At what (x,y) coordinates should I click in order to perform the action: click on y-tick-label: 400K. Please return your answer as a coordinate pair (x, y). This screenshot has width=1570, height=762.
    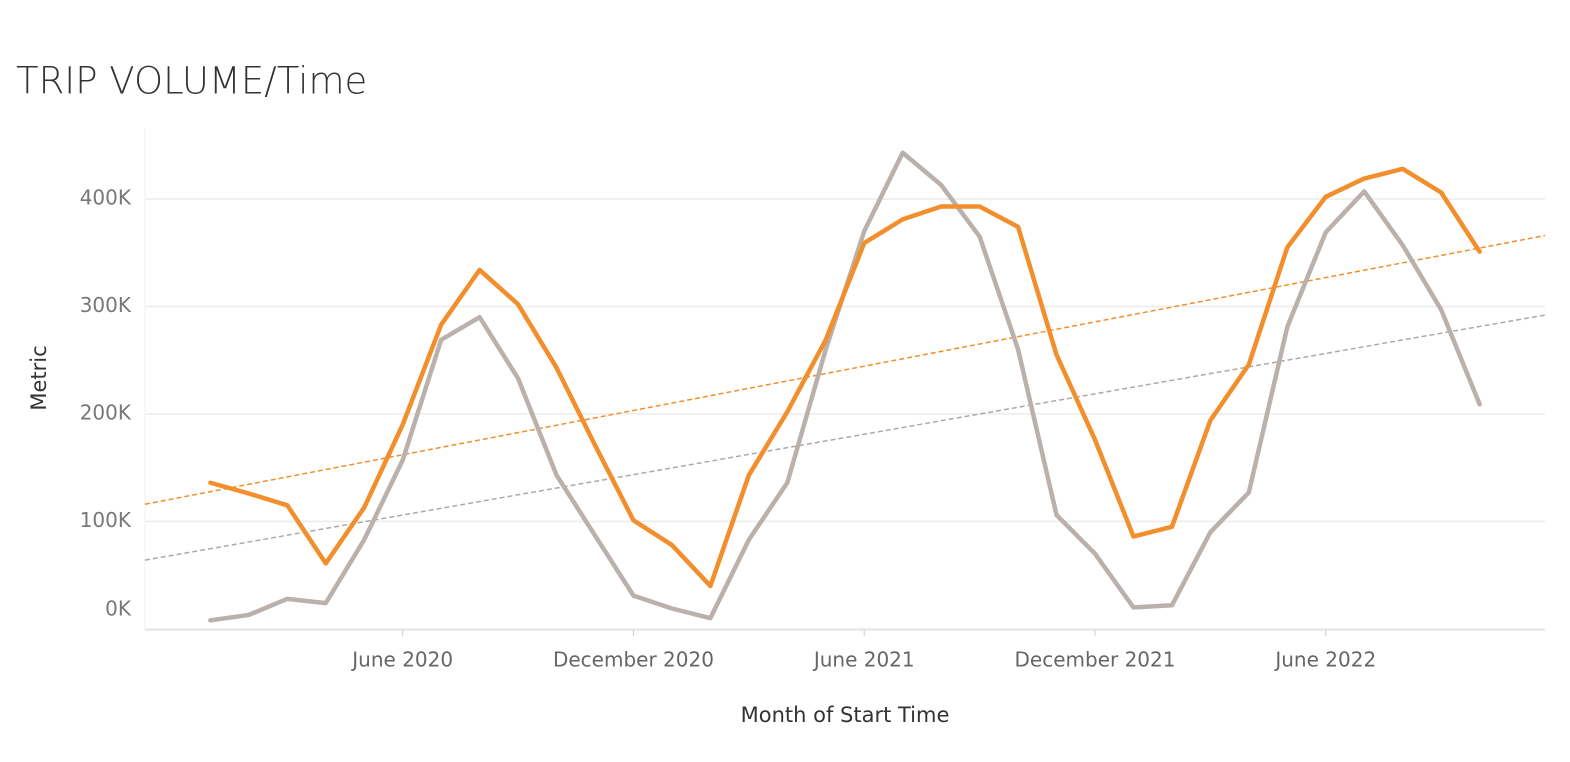
    Looking at the image, I should click on (106, 197).